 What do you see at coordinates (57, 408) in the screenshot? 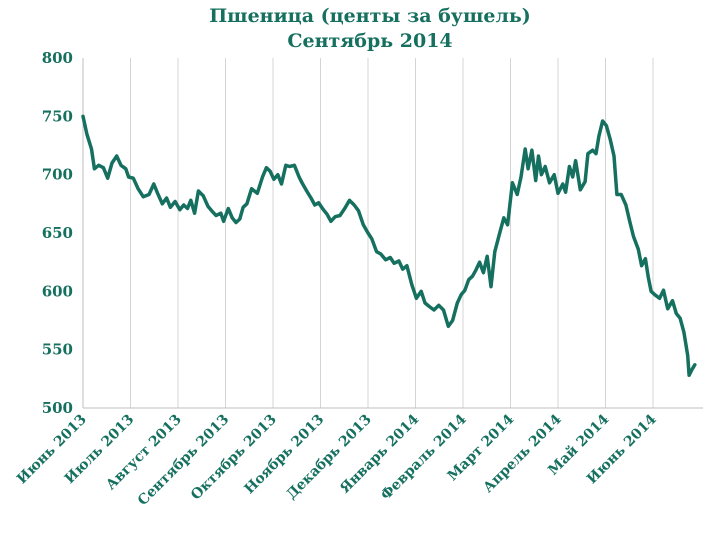
I see `y-tick-label: 500` at bounding box center [57, 408].